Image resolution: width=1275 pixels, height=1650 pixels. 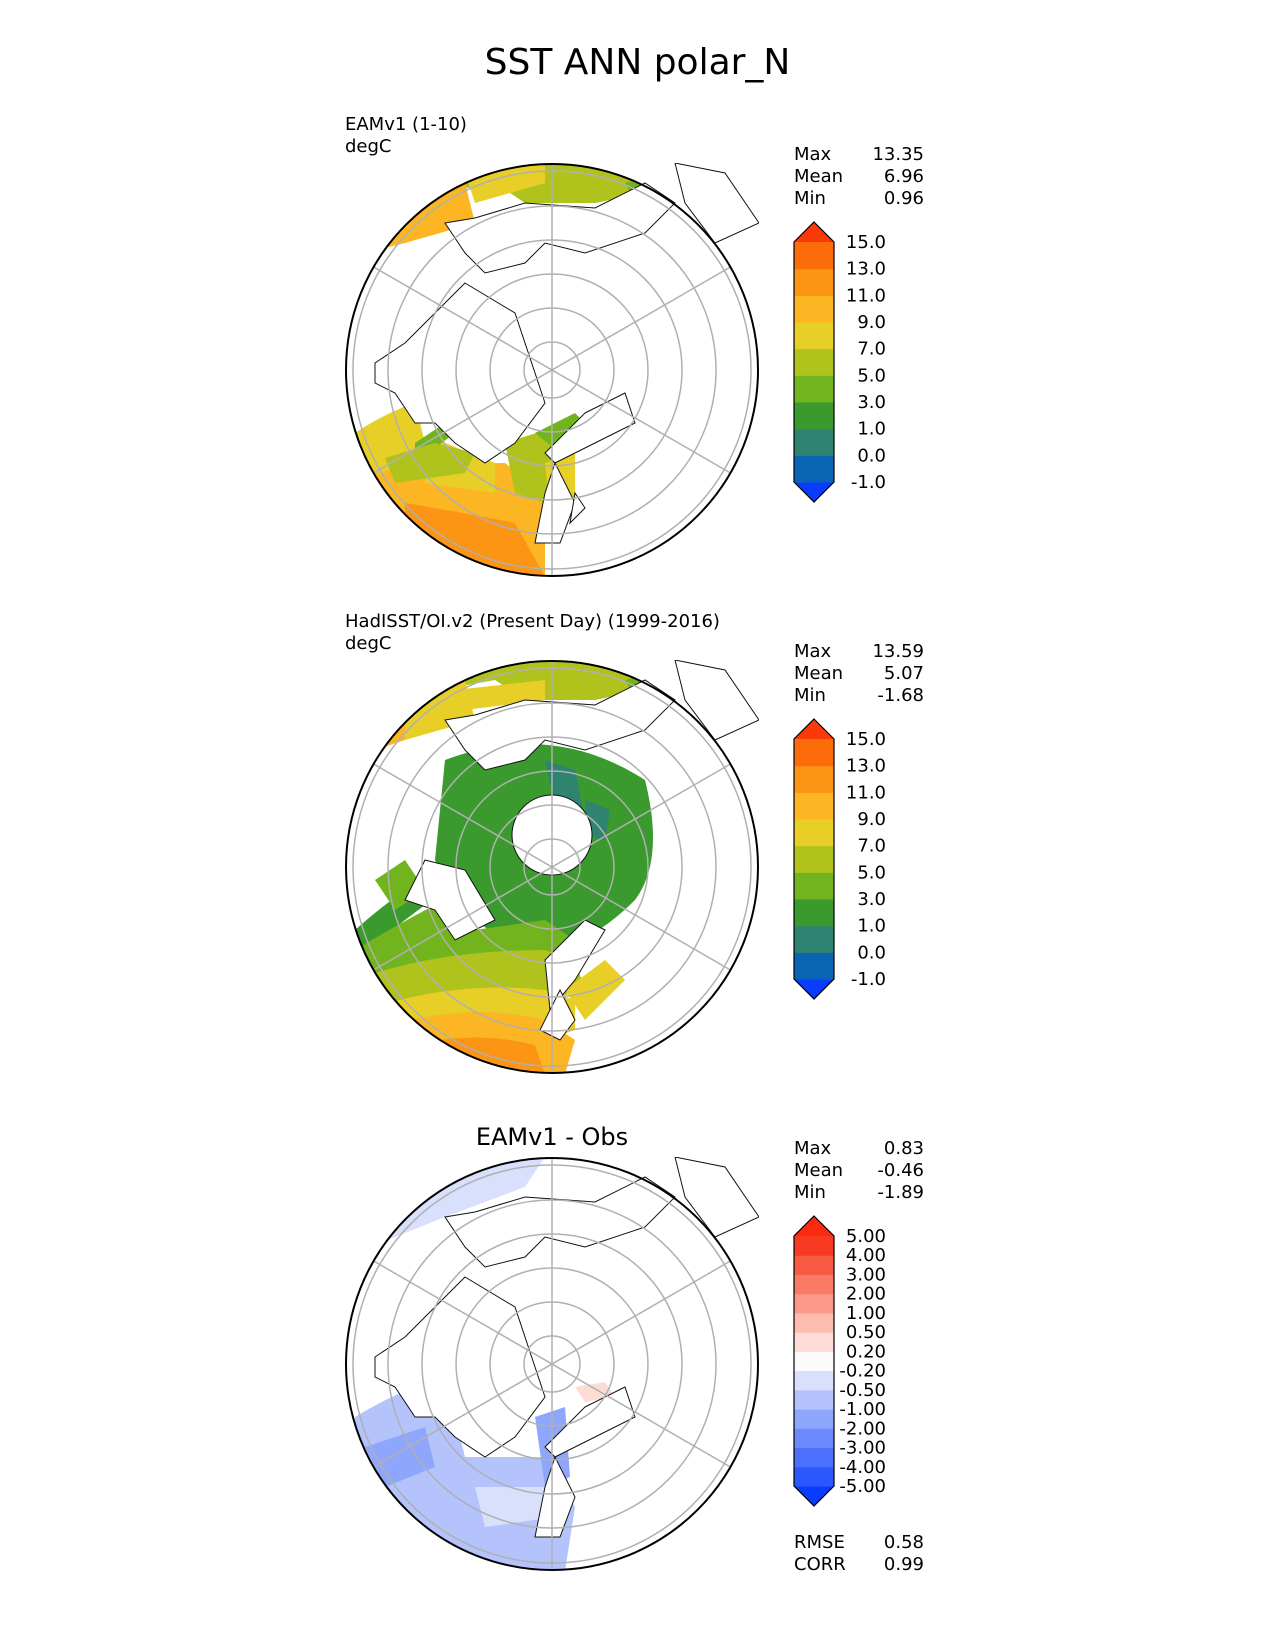 I want to click on panel1-colorbar-tick-label: 0.0, so click(x=871, y=455).